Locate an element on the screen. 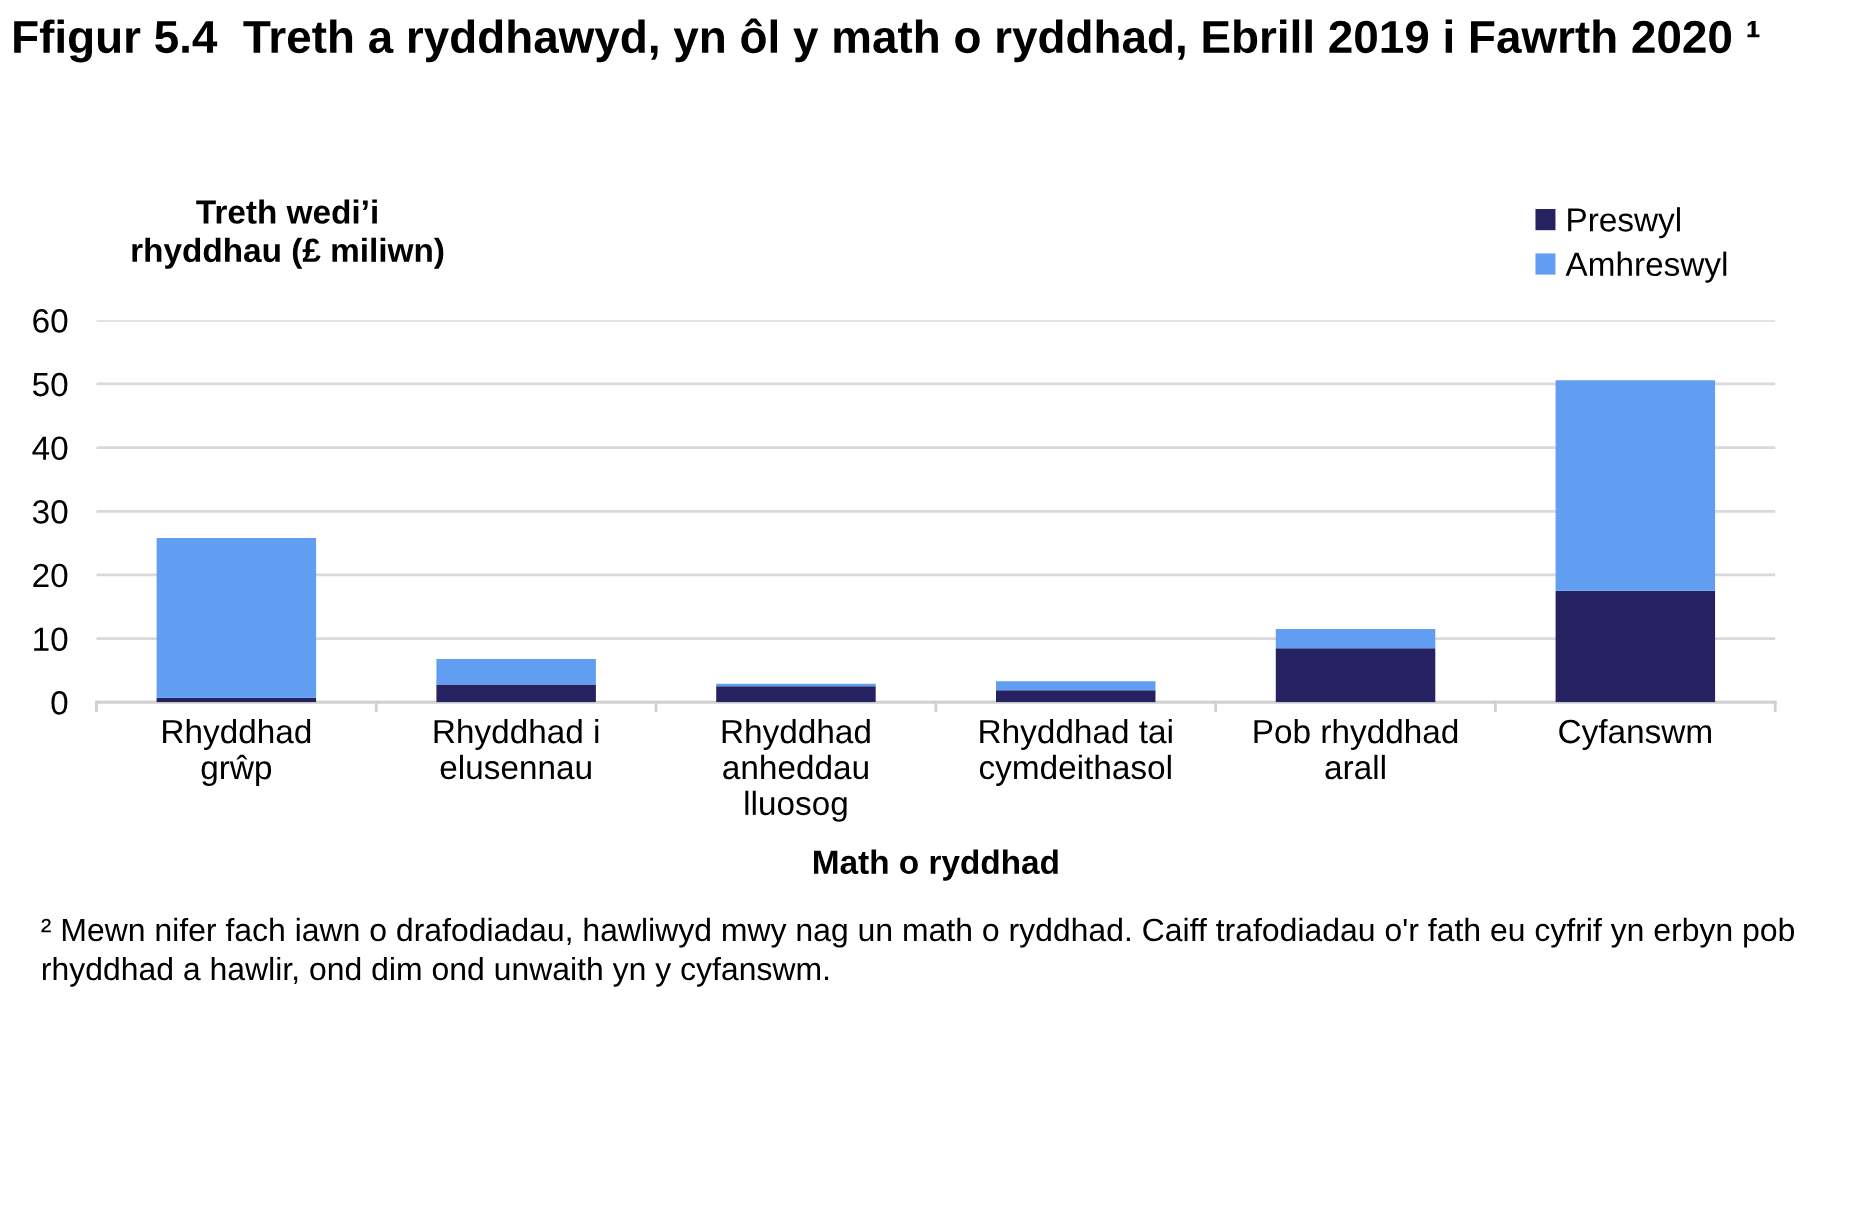 This screenshot has width=1855, height=1232. y-tick-label: 50 is located at coordinates (50, 384).